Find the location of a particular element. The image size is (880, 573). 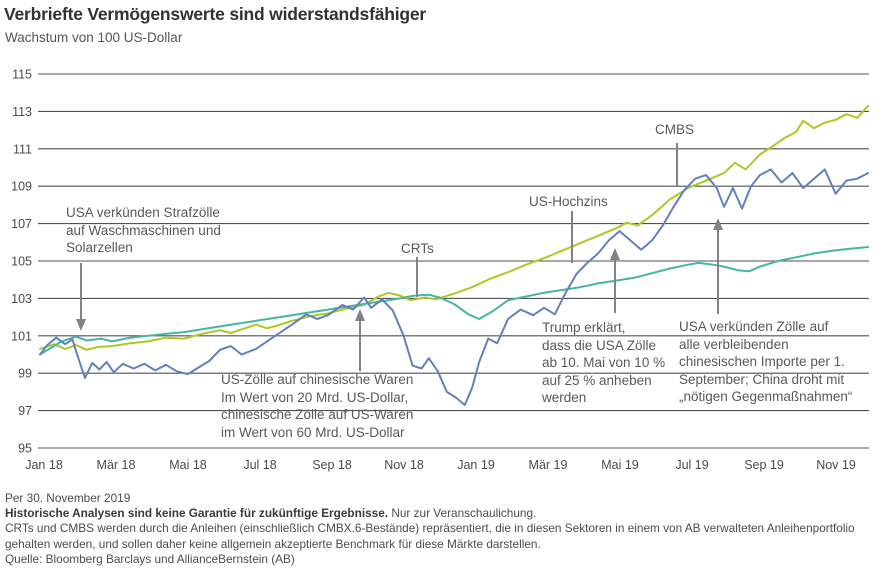

x-tick: Jul 19 is located at coordinates (691, 465).